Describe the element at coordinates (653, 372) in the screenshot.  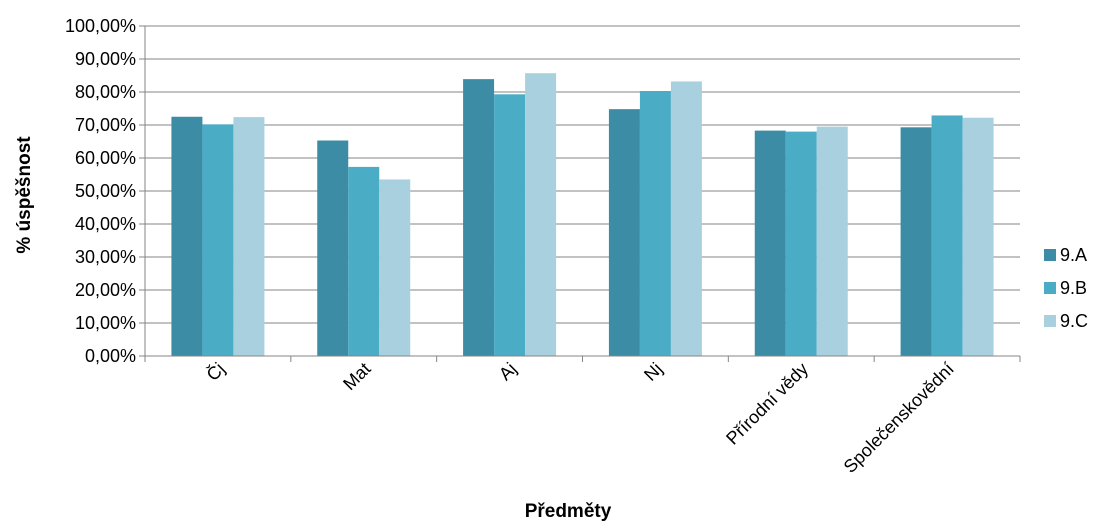
I see `x-tick-label: Nj` at that location.